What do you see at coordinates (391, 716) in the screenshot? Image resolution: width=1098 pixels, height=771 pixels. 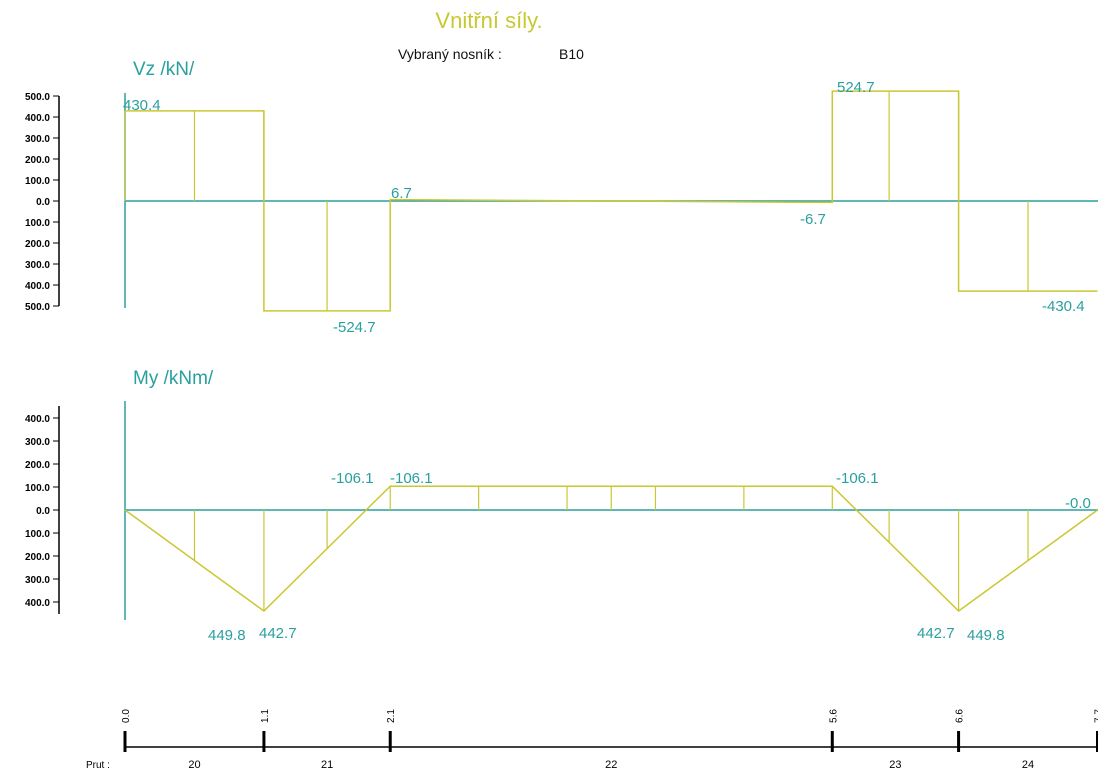 I see `station-label: 2.1` at bounding box center [391, 716].